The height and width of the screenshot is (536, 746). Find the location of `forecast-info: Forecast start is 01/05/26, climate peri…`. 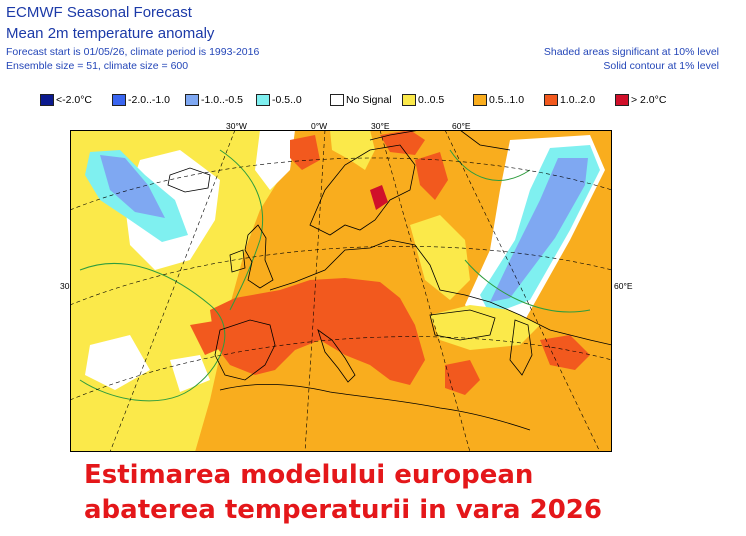

forecast-info: Forecast start is 01/05/26, climate peri… is located at coordinates (133, 52).